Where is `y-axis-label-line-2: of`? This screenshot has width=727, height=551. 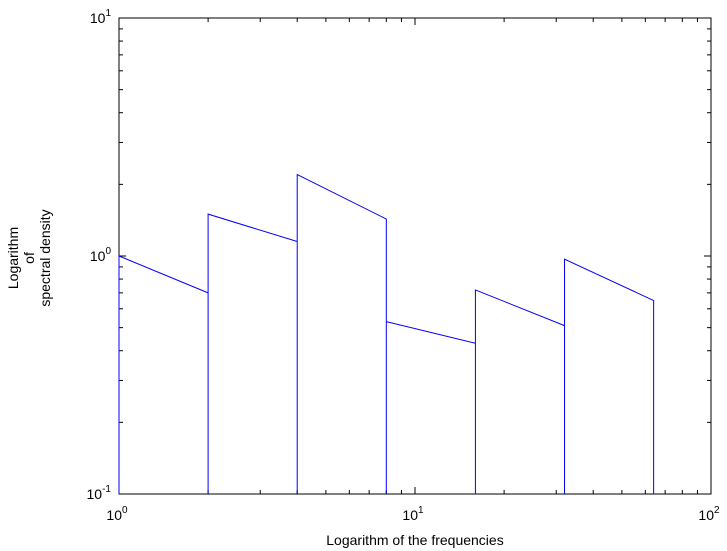 y-axis-label-line-2: of is located at coordinates (29, 258).